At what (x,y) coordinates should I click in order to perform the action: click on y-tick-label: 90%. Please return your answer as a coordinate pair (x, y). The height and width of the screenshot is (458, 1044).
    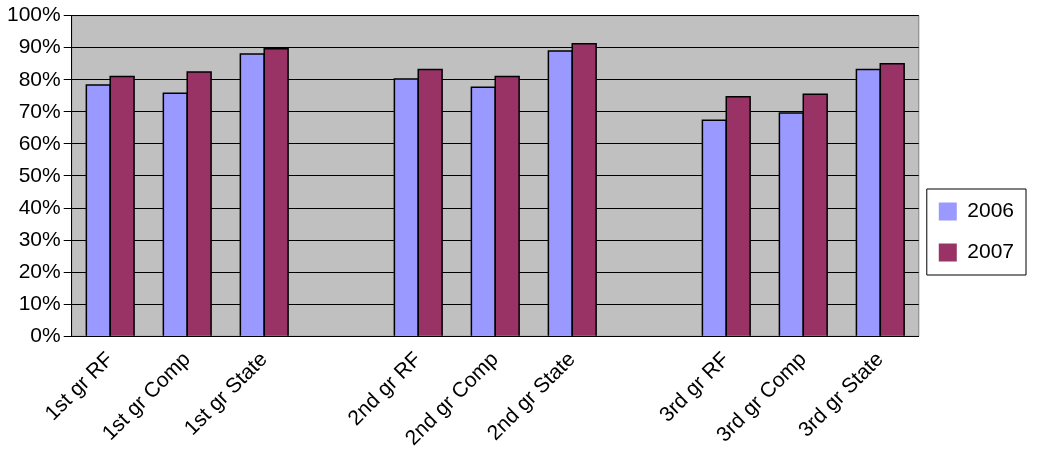
    Looking at the image, I should click on (39, 46).